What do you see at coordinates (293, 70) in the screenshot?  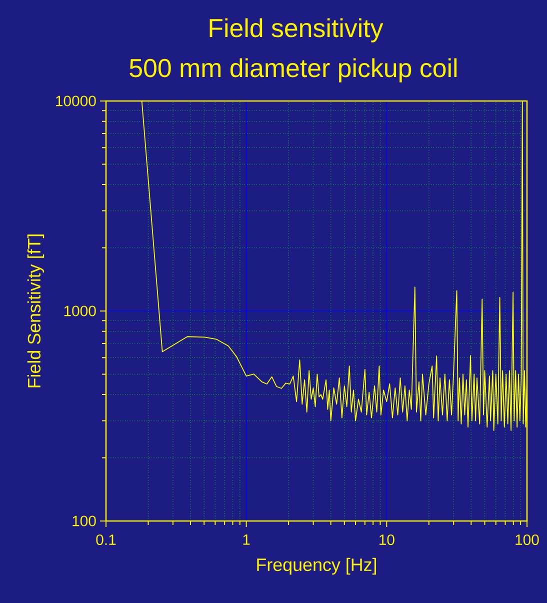 I see `chart-subtitle: 500 mm diameter pickup coil` at bounding box center [293, 70].